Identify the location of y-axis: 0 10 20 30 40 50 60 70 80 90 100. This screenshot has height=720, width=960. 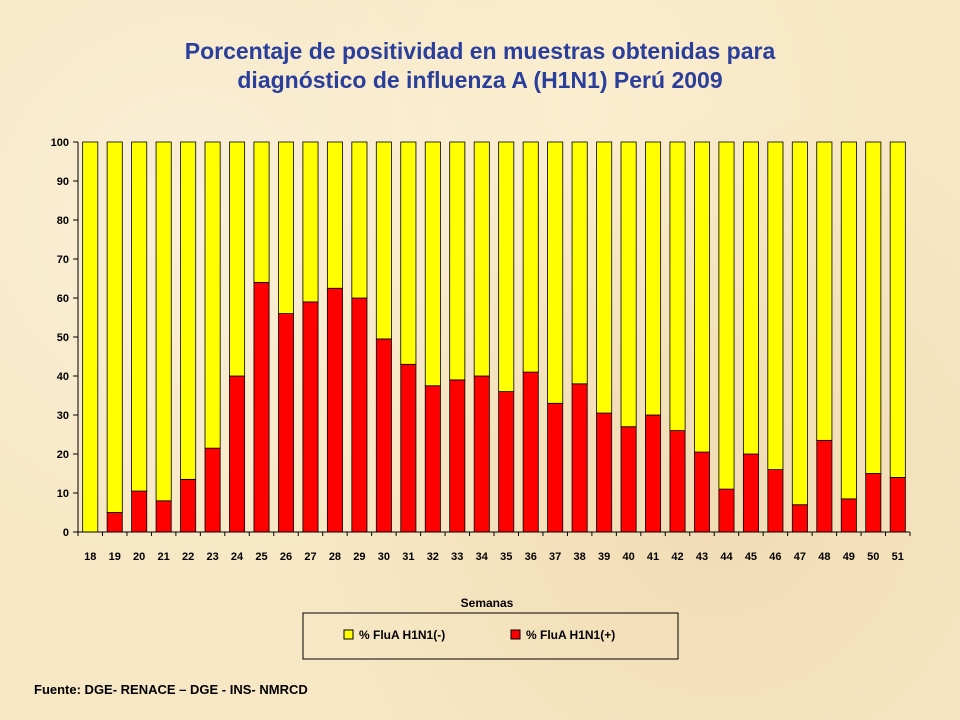
(65, 338).